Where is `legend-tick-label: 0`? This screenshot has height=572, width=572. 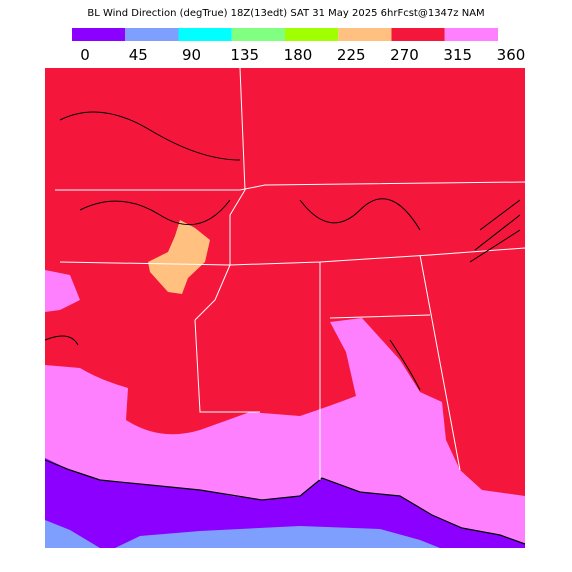 legend-tick-label: 0 is located at coordinates (85, 55).